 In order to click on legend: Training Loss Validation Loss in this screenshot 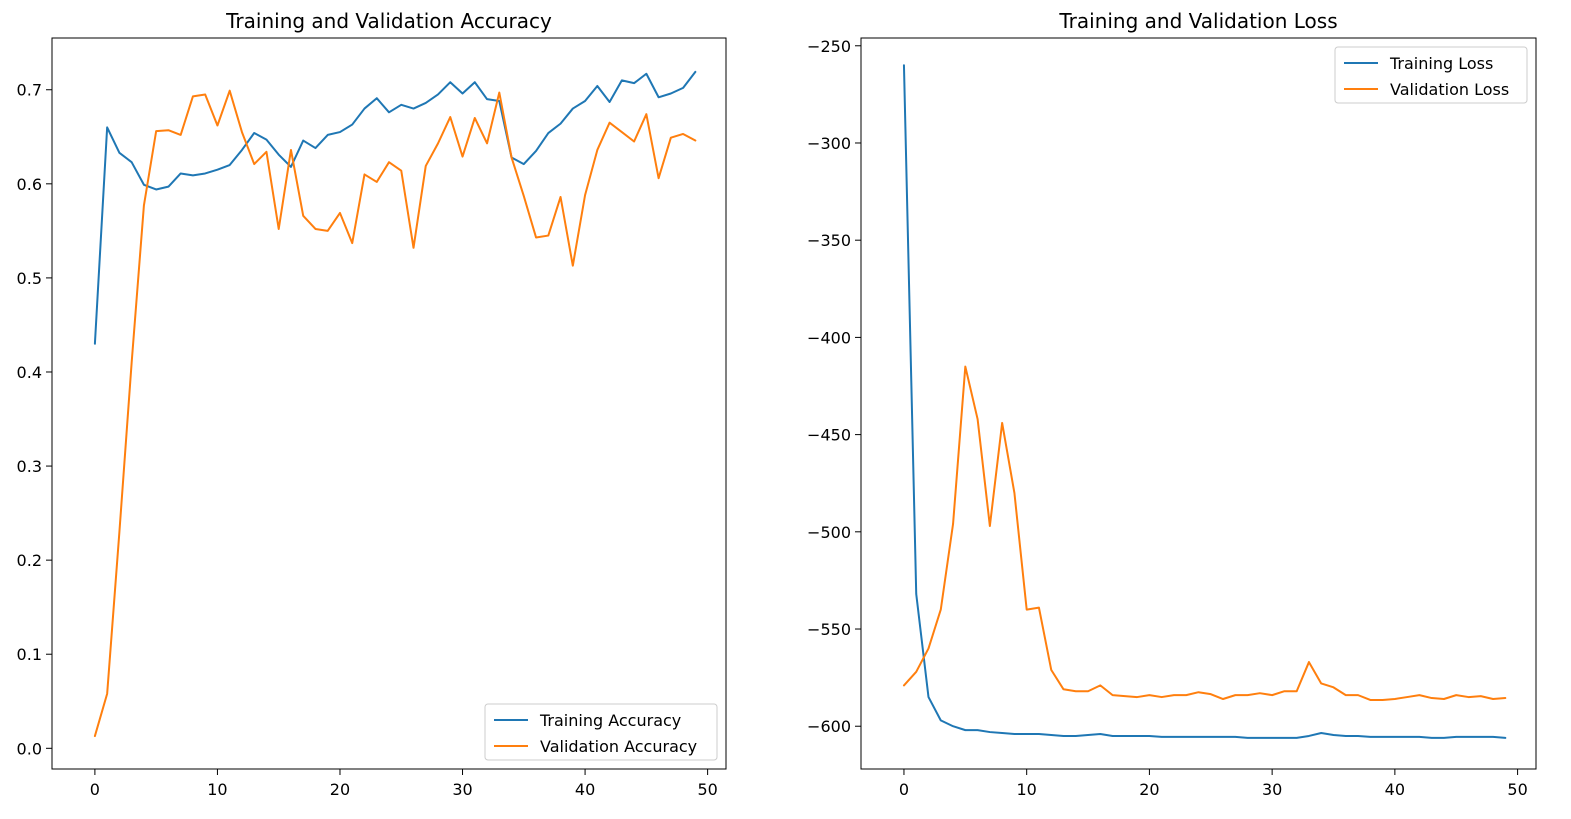, I will do `click(1431, 75)`.